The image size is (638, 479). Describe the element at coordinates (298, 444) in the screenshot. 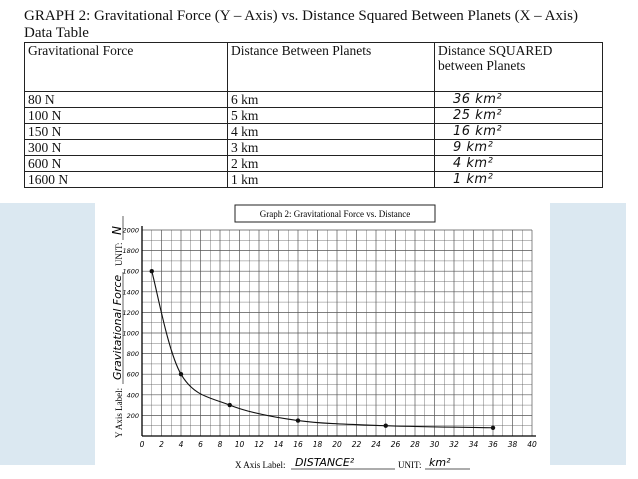

I see `x-tick-label: 16` at that location.